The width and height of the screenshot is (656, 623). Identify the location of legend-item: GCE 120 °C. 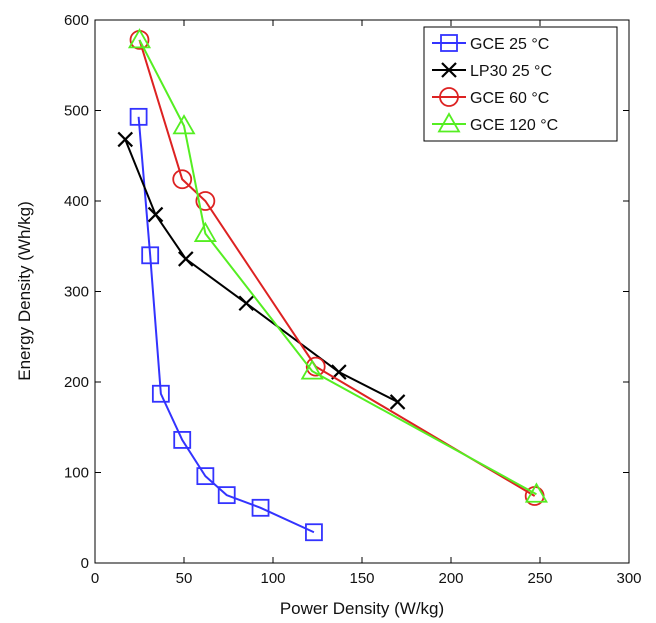
(495, 123).